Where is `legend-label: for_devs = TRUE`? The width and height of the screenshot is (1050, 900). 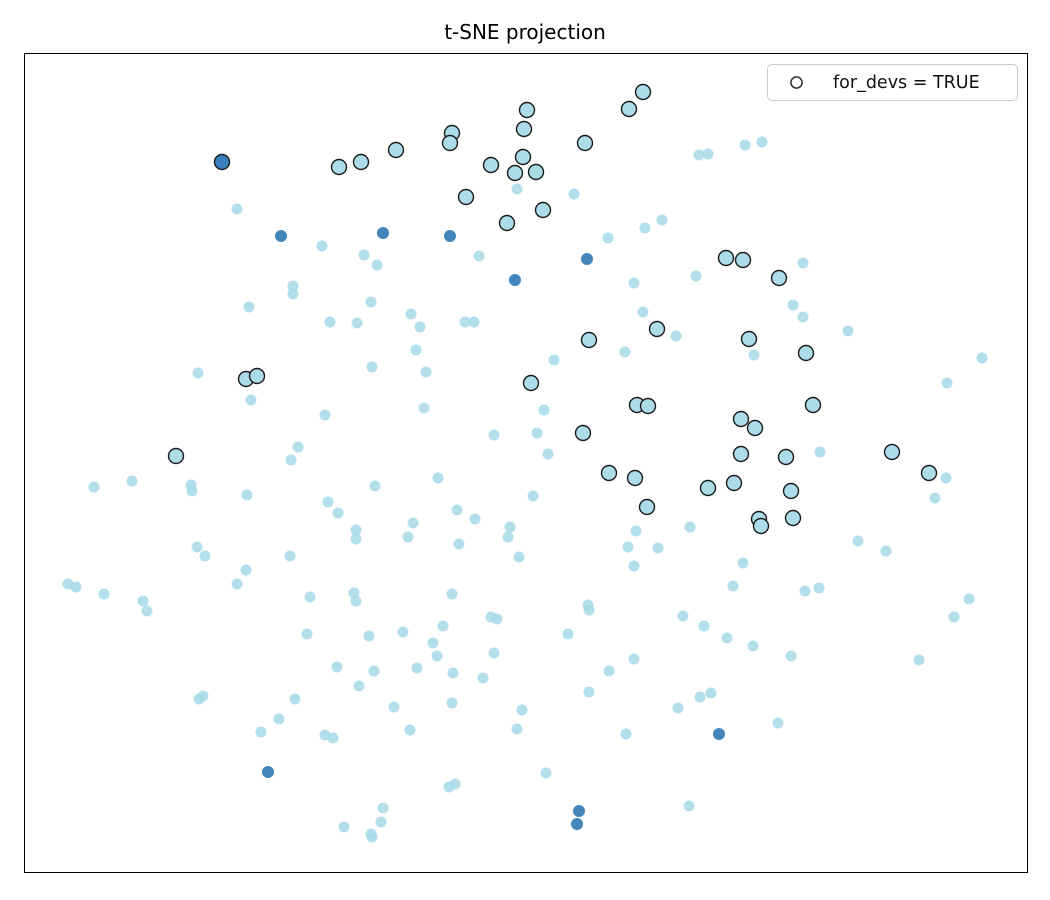 legend-label: for_devs = TRUE is located at coordinates (906, 82).